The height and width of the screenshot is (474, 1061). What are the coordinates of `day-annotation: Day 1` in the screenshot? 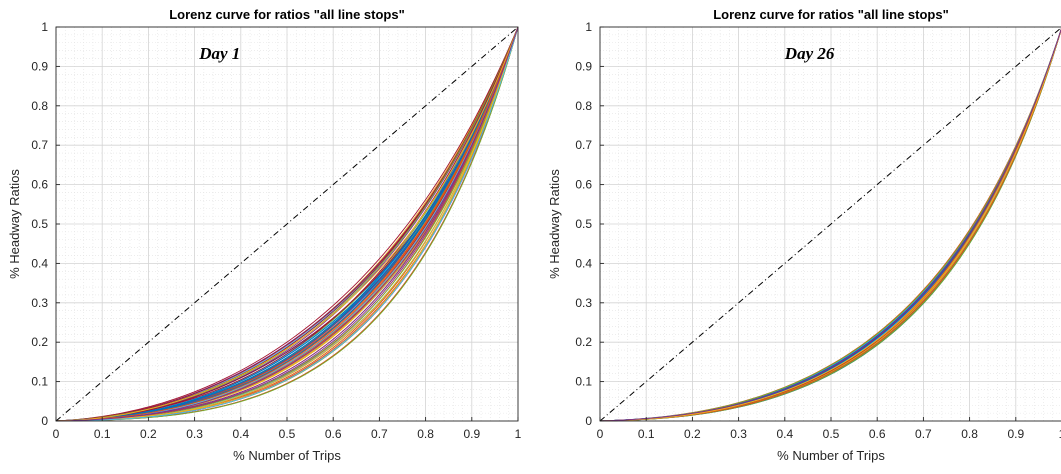 It's located at (219, 53).